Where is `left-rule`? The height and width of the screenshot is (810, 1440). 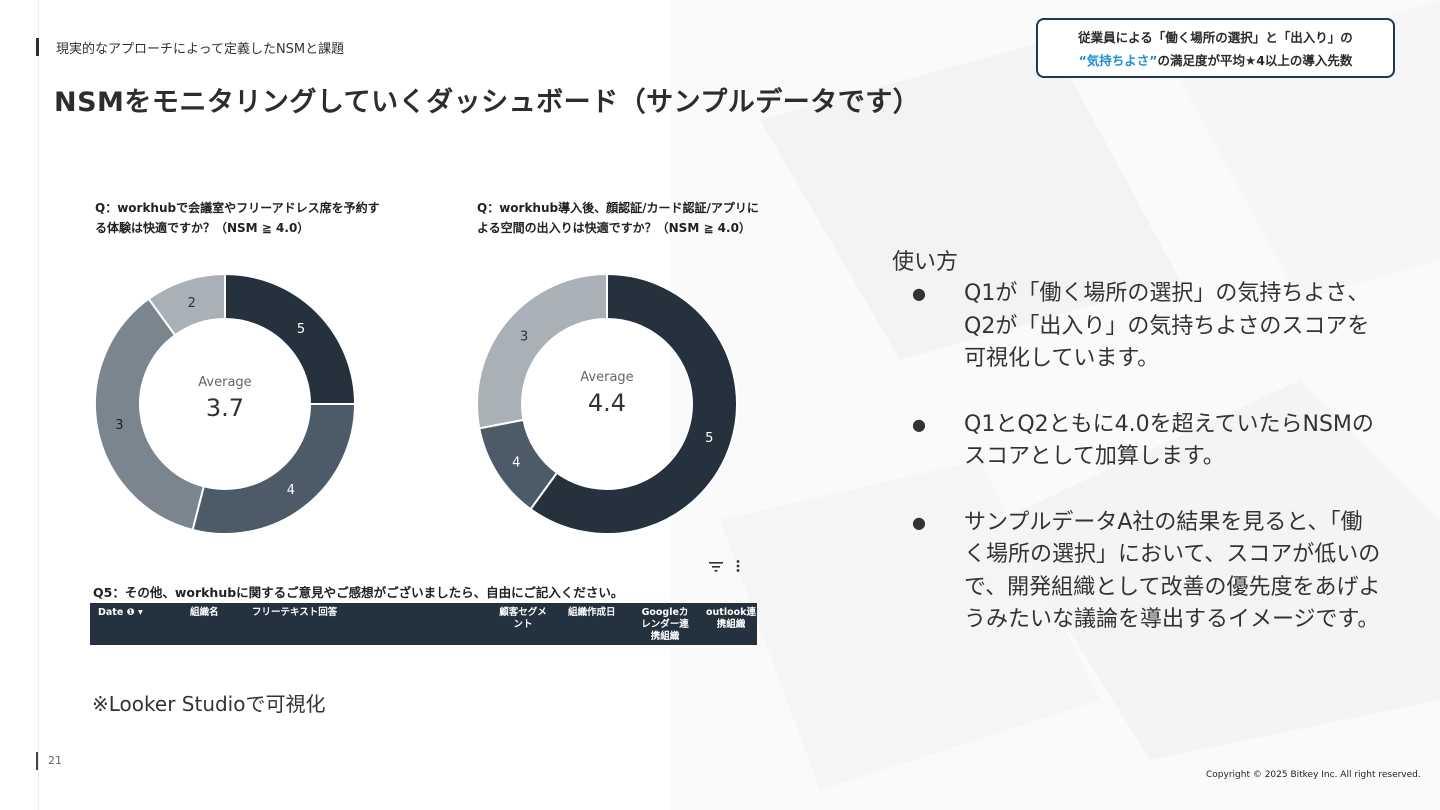
left-rule is located at coordinates (38, 405).